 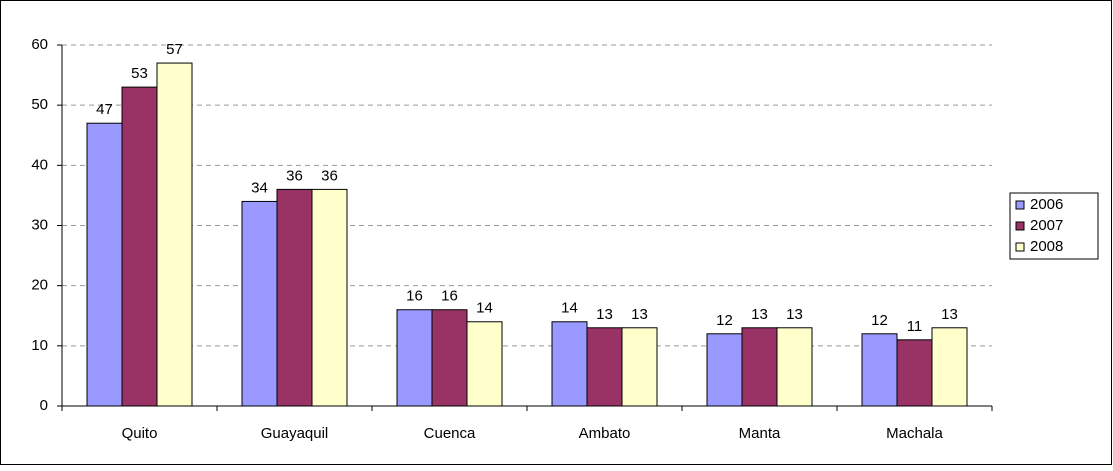 I want to click on data-label: 34, so click(x=259, y=187).